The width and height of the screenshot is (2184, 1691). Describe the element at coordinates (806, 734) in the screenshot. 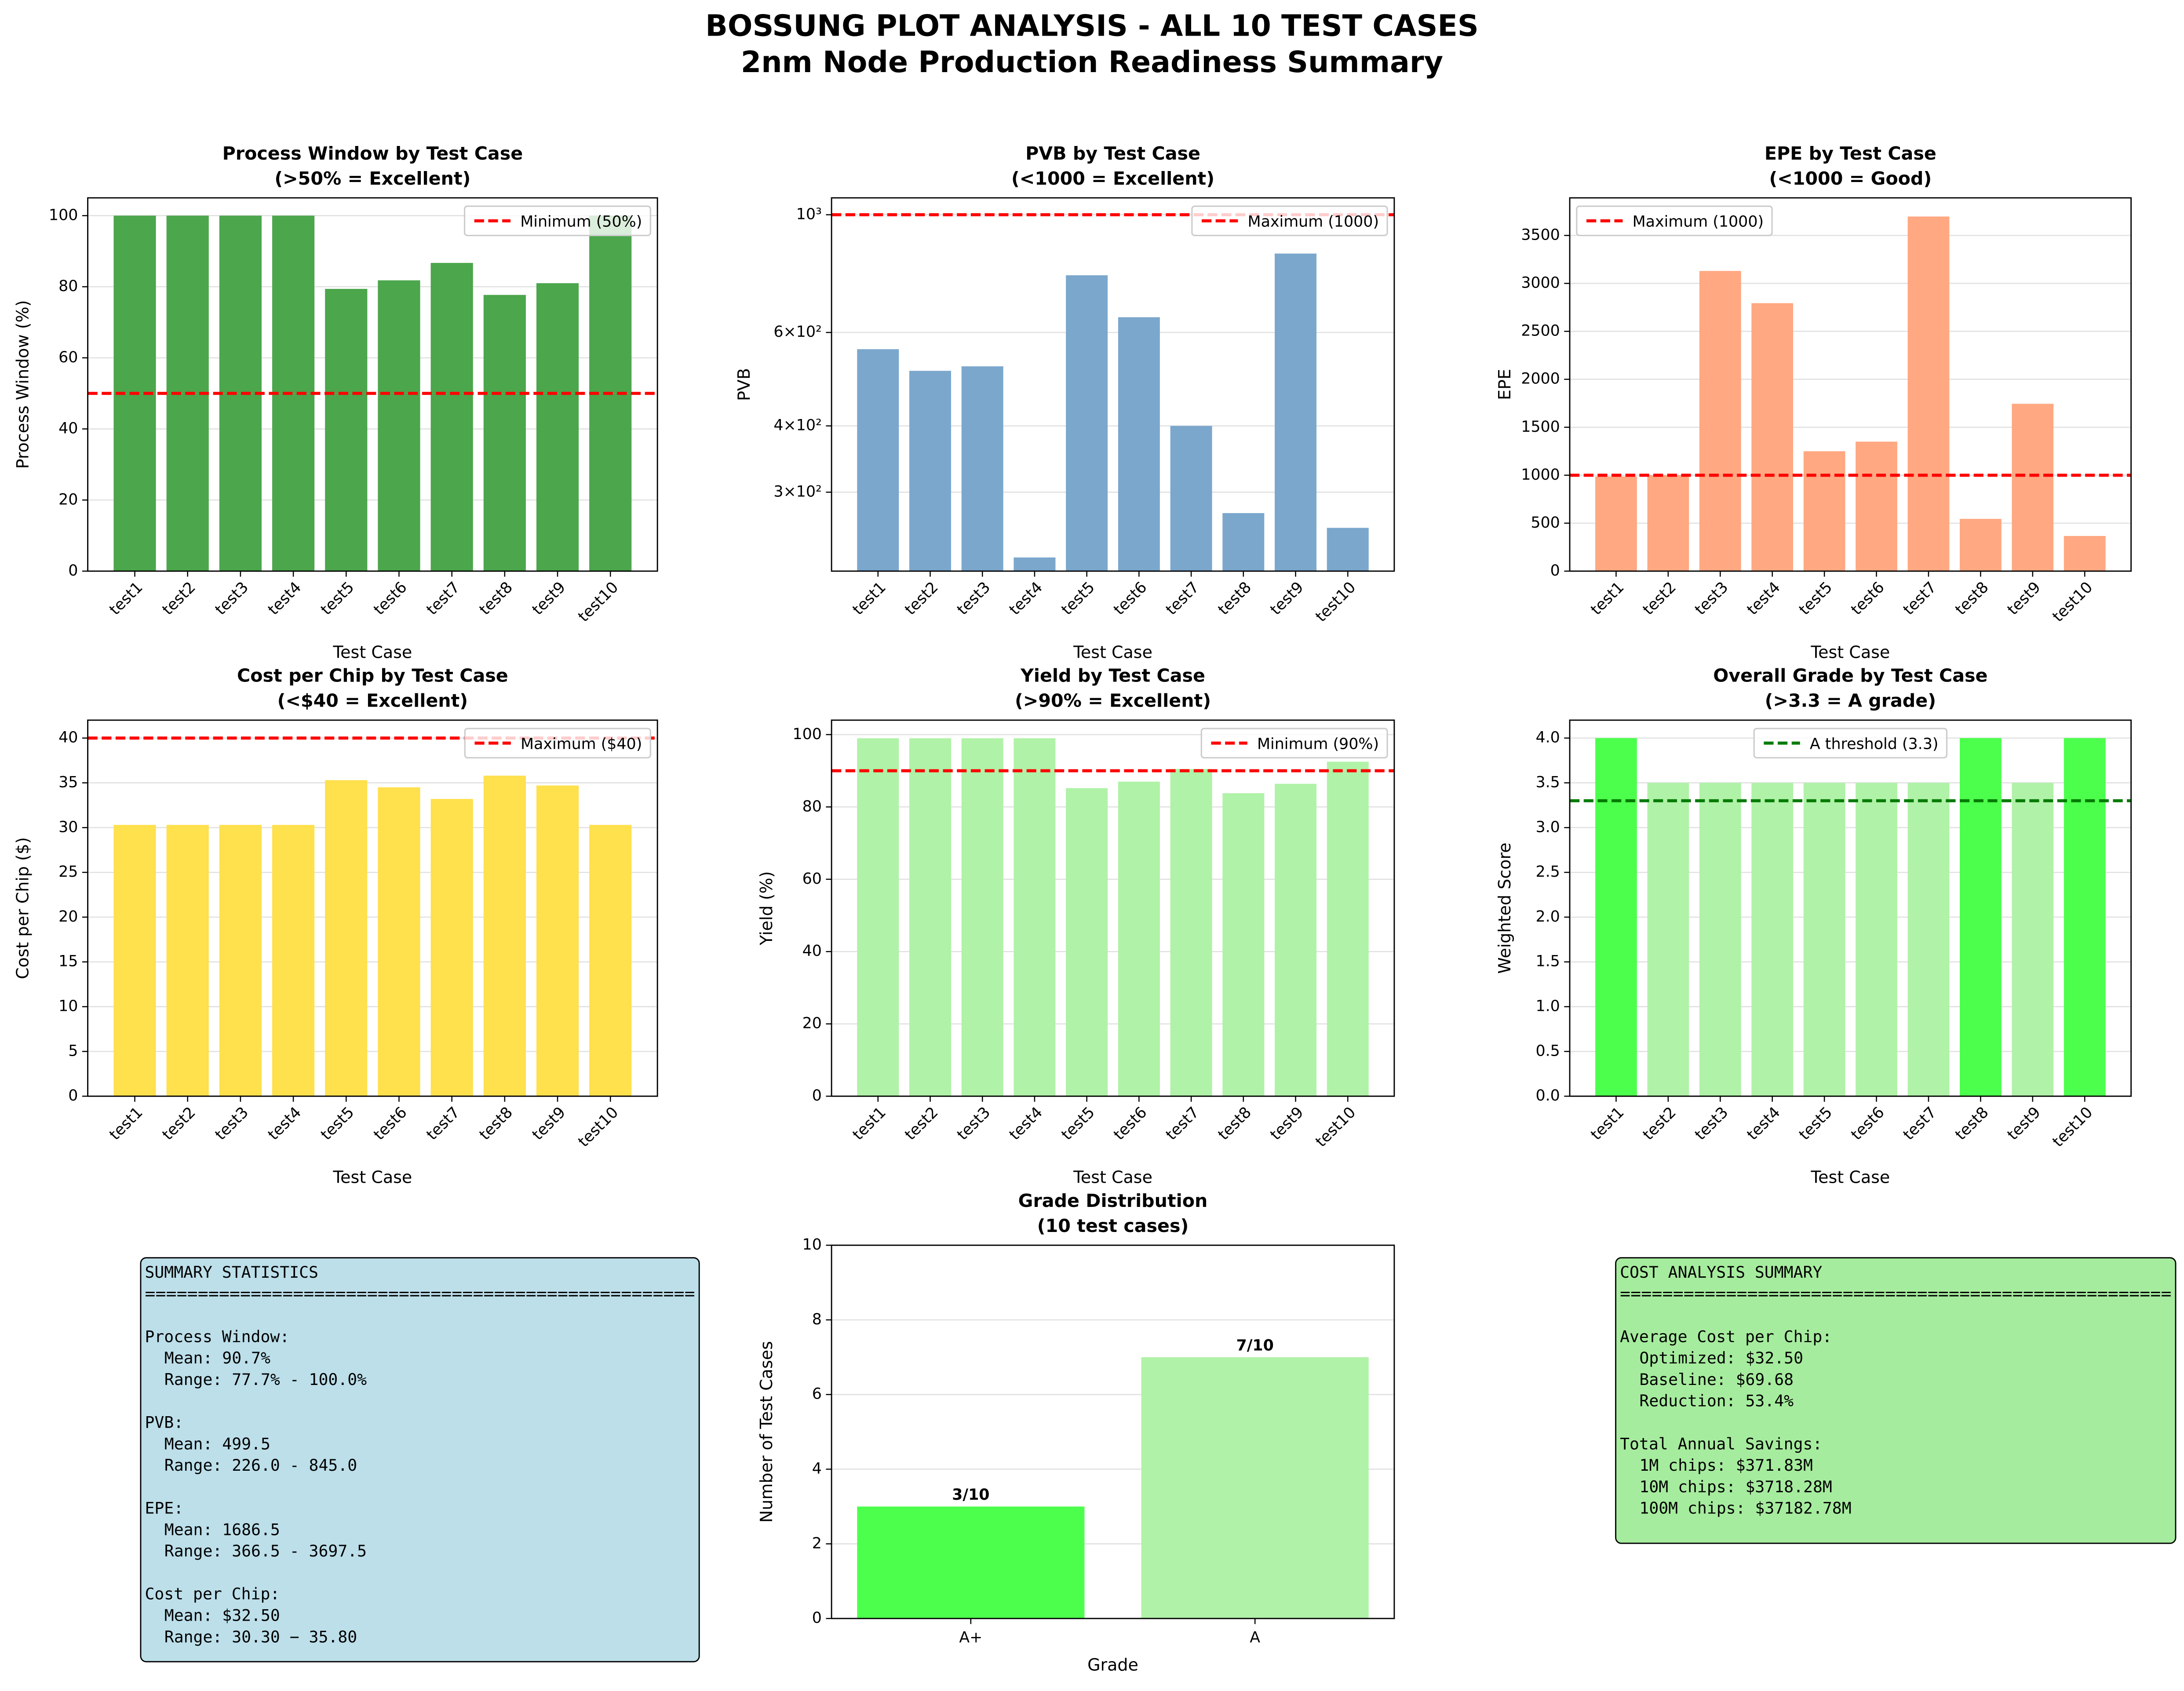

I see `y-tick-label: 100` at that location.